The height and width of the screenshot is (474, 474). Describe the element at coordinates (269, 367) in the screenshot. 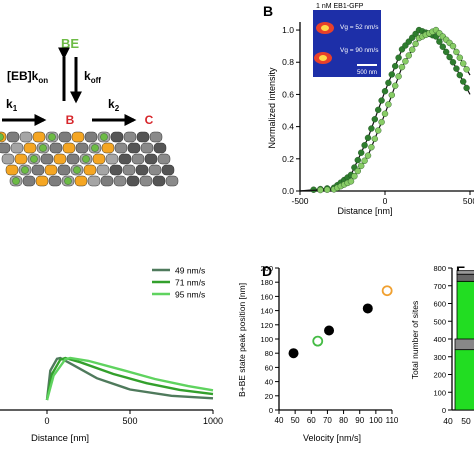

I see `y-tick-label: 60` at that location.